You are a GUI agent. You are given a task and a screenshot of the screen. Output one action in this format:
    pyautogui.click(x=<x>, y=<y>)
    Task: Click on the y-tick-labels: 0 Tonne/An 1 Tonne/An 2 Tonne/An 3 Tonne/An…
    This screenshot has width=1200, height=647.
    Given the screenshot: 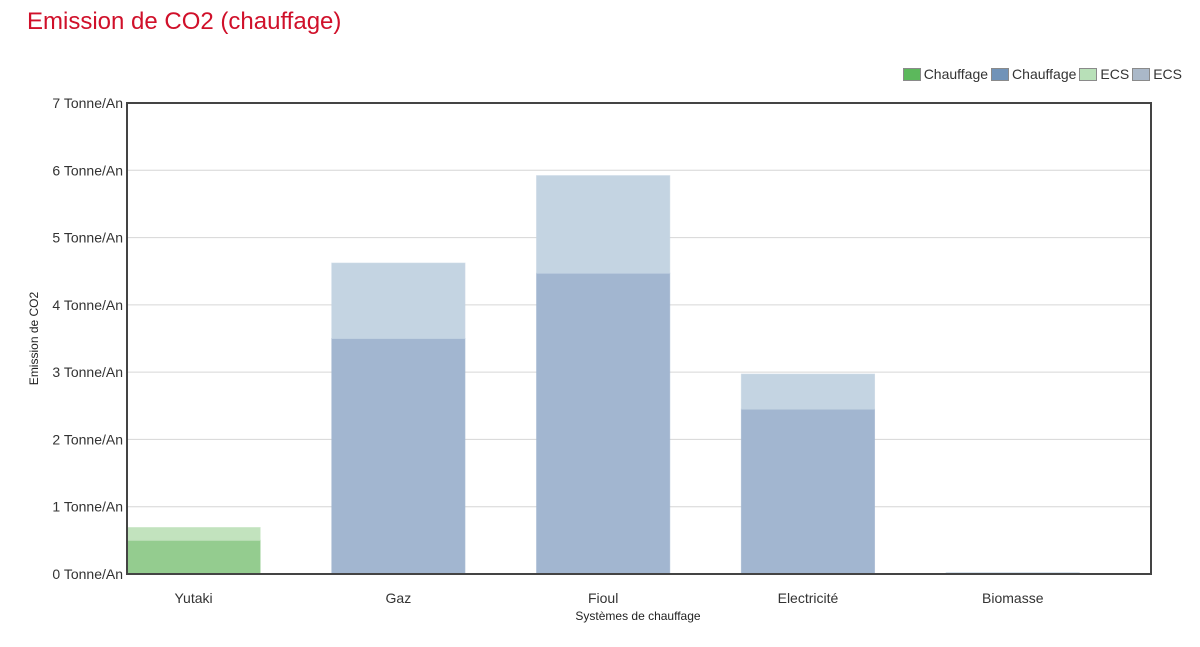 What is the action you would take?
    pyautogui.click(x=87, y=338)
    